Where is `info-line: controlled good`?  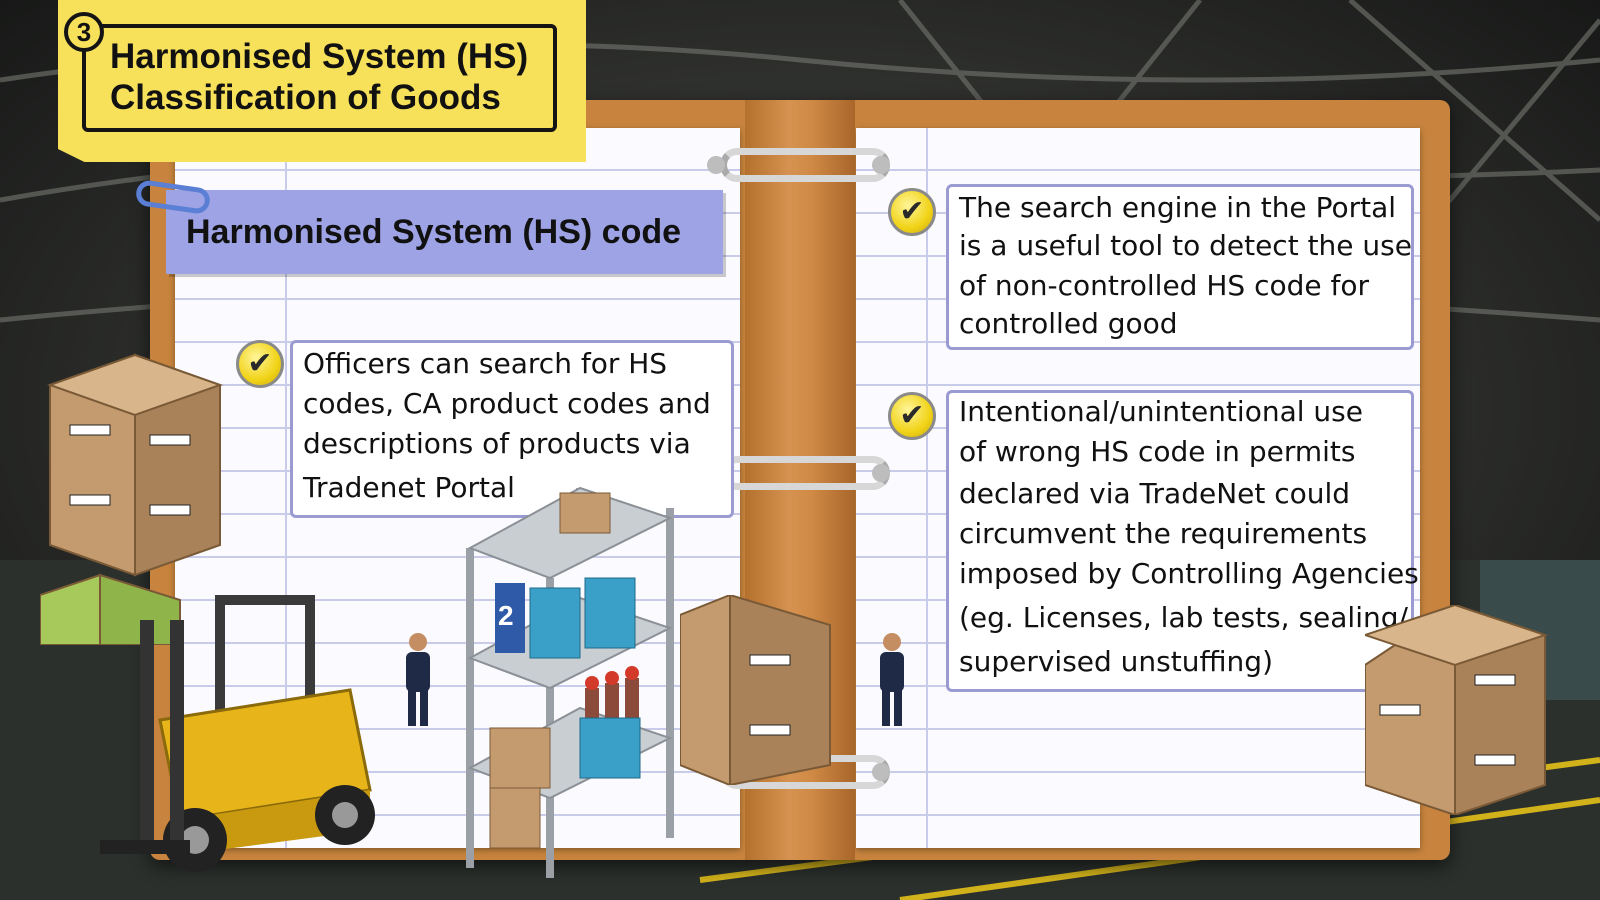 info-line: controlled good is located at coordinates (1068, 323).